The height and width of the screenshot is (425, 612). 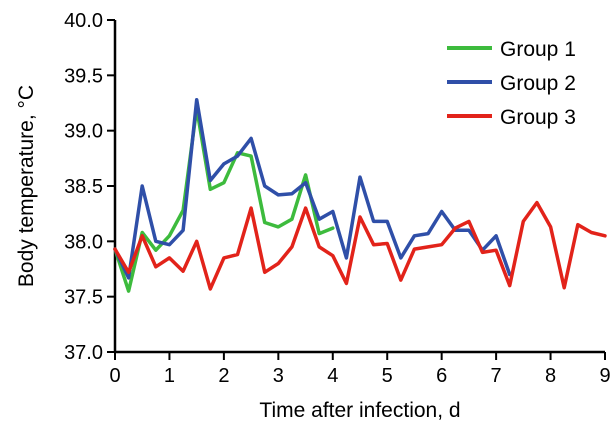 What do you see at coordinates (83, 76) in the screenshot?
I see `y-tick-label: 39.5` at bounding box center [83, 76].